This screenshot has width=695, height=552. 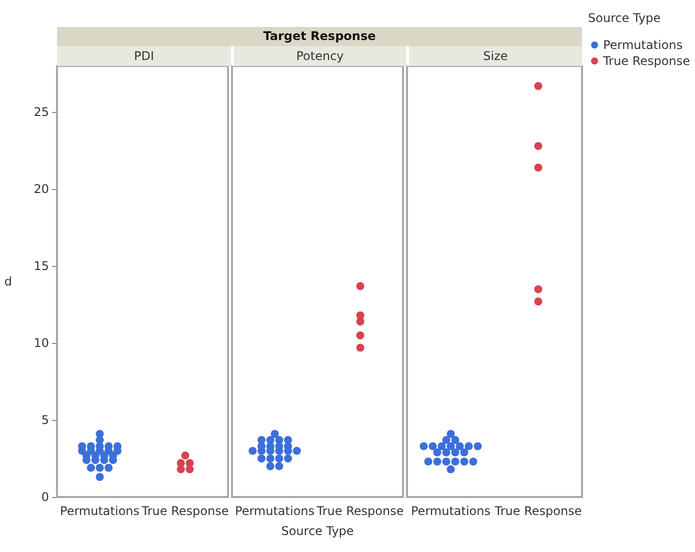 What do you see at coordinates (625, 18) in the screenshot?
I see `legend-title: Source Type` at bounding box center [625, 18].